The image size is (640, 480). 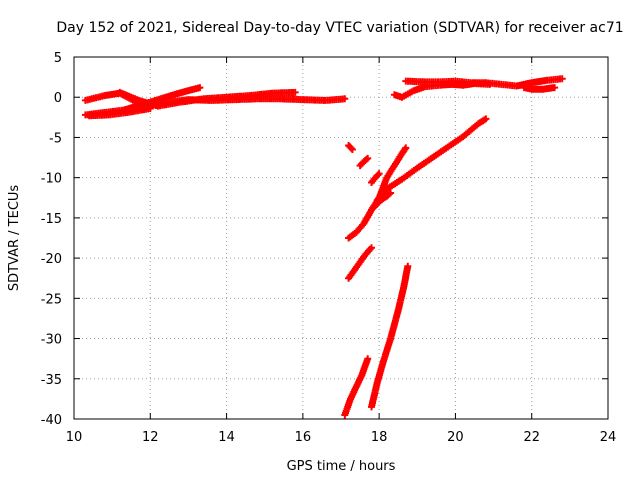 What do you see at coordinates (58, 98) in the screenshot?
I see `y-tick-label: 0` at bounding box center [58, 98].